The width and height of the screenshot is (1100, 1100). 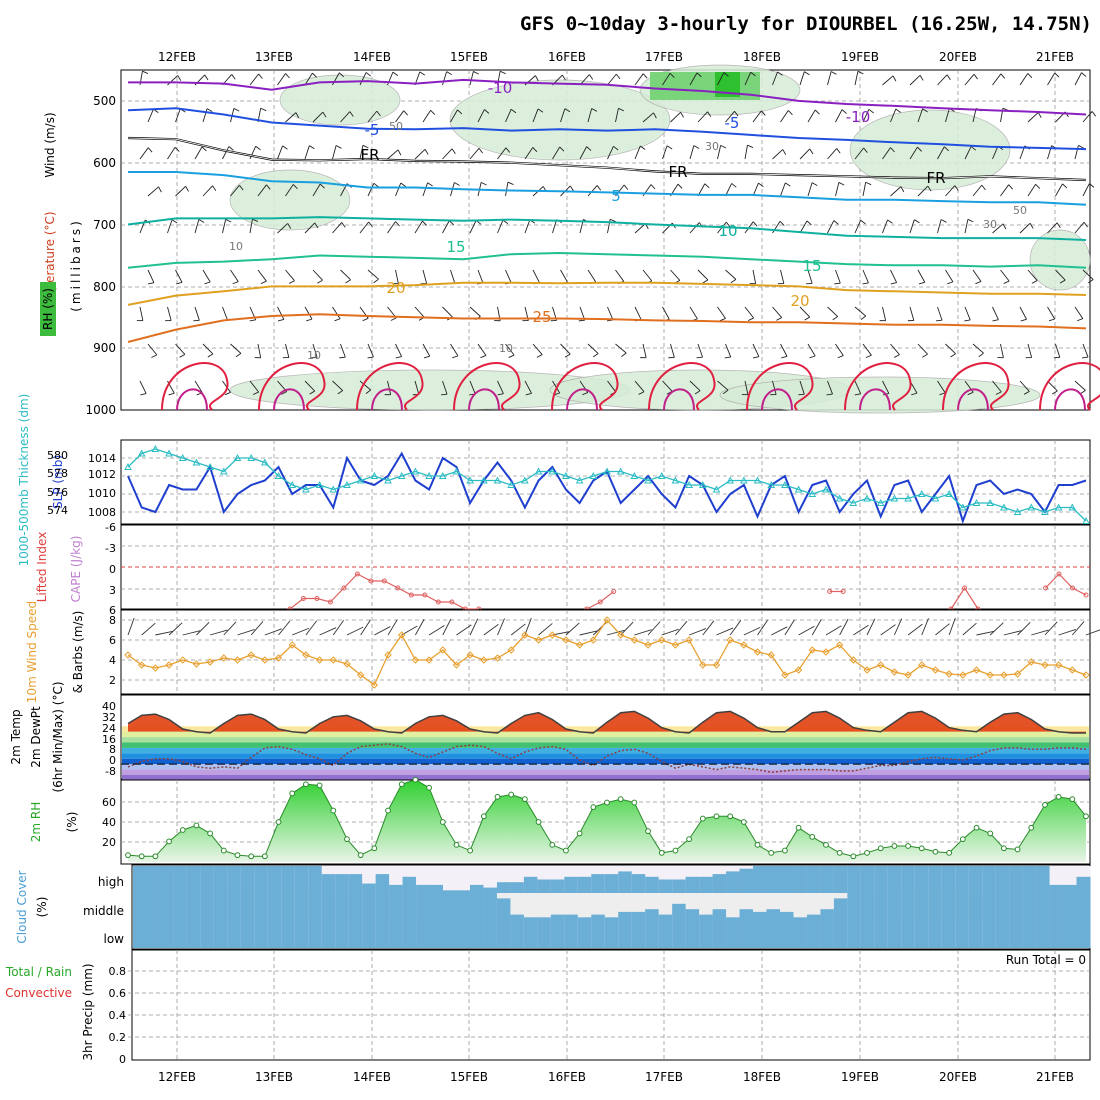 What do you see at coordinates (112, 660) in the screenshot?
I see `wind10-tick: 4` at bounding box center [112, 660].